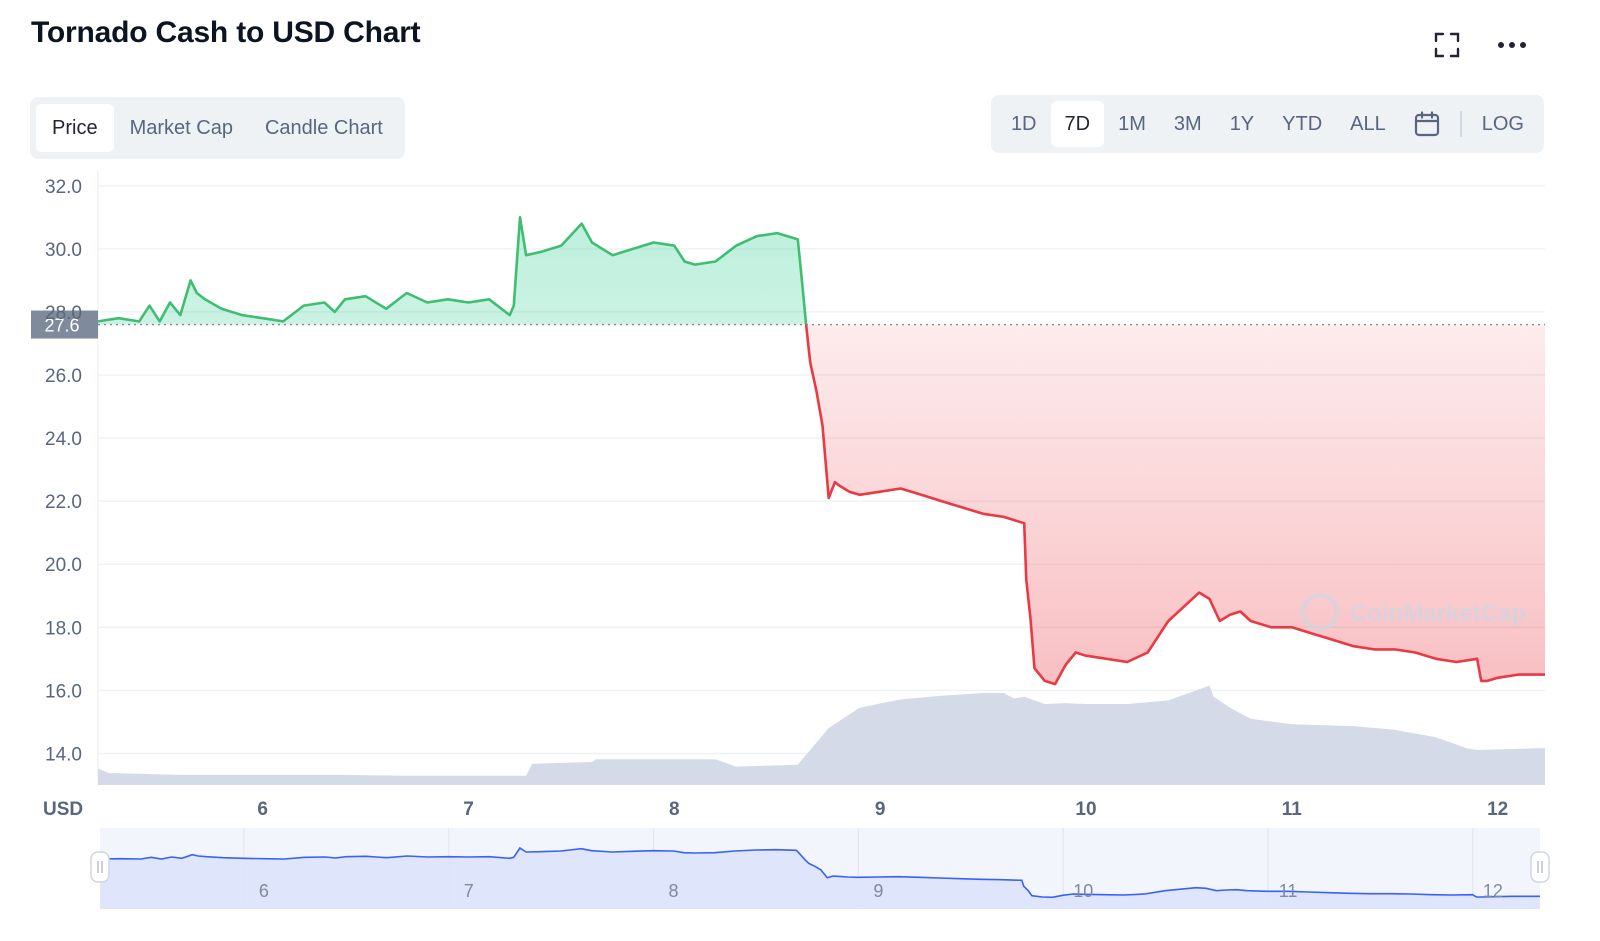 This screenshot has height=941, width=1600. Describe the element at coordinates (1085, 809) in the screenshot. I see `x-tick-label: 10` at that location.